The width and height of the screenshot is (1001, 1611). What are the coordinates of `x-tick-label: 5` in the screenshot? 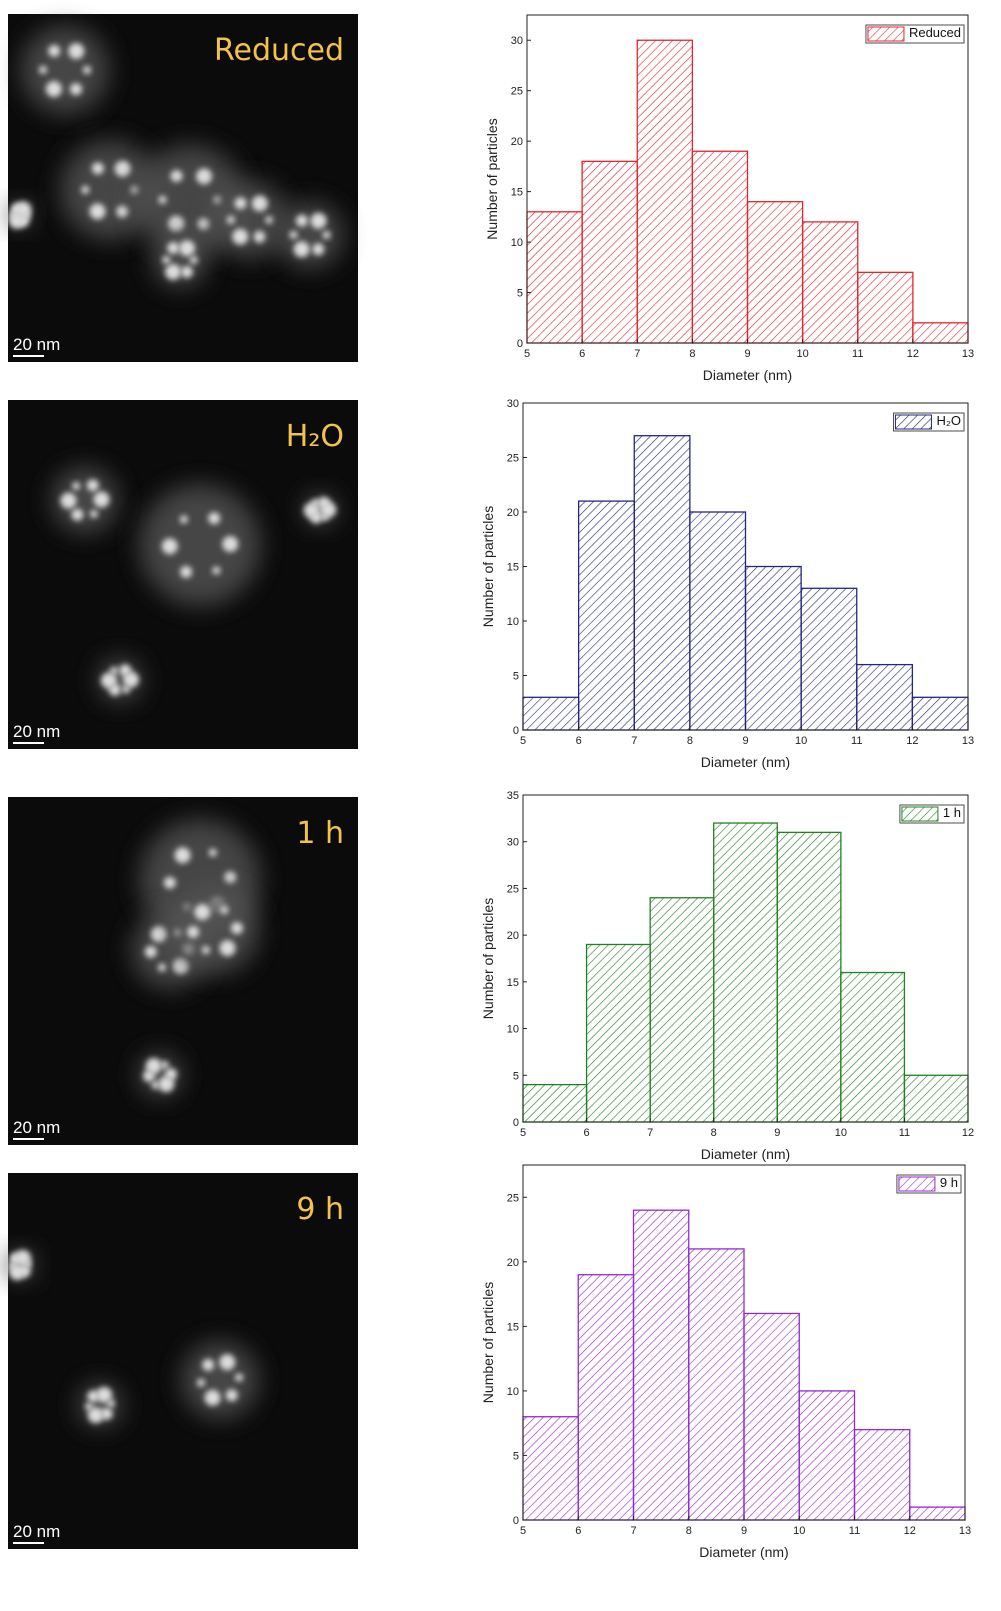 It's located at (527, 354).